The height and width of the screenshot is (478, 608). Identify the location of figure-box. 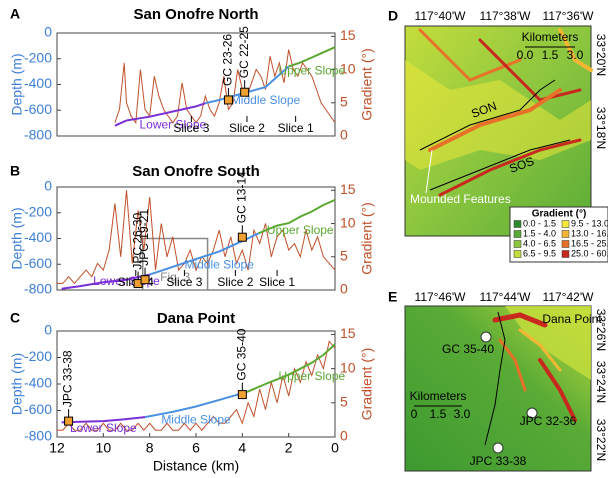
(175, 264).